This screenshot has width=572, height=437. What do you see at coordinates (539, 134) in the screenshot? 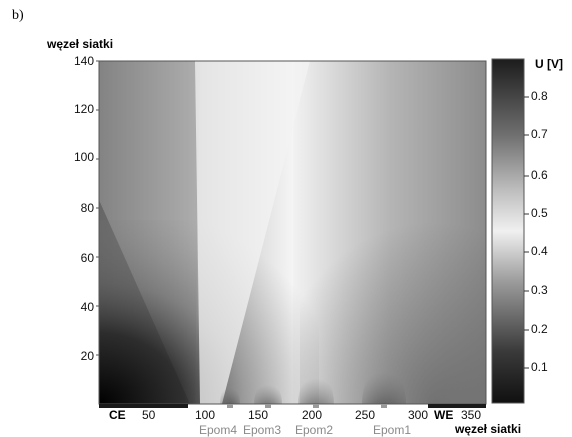
I see `colorbar-tick-label: 0.7` at bounding box center [539, 134].